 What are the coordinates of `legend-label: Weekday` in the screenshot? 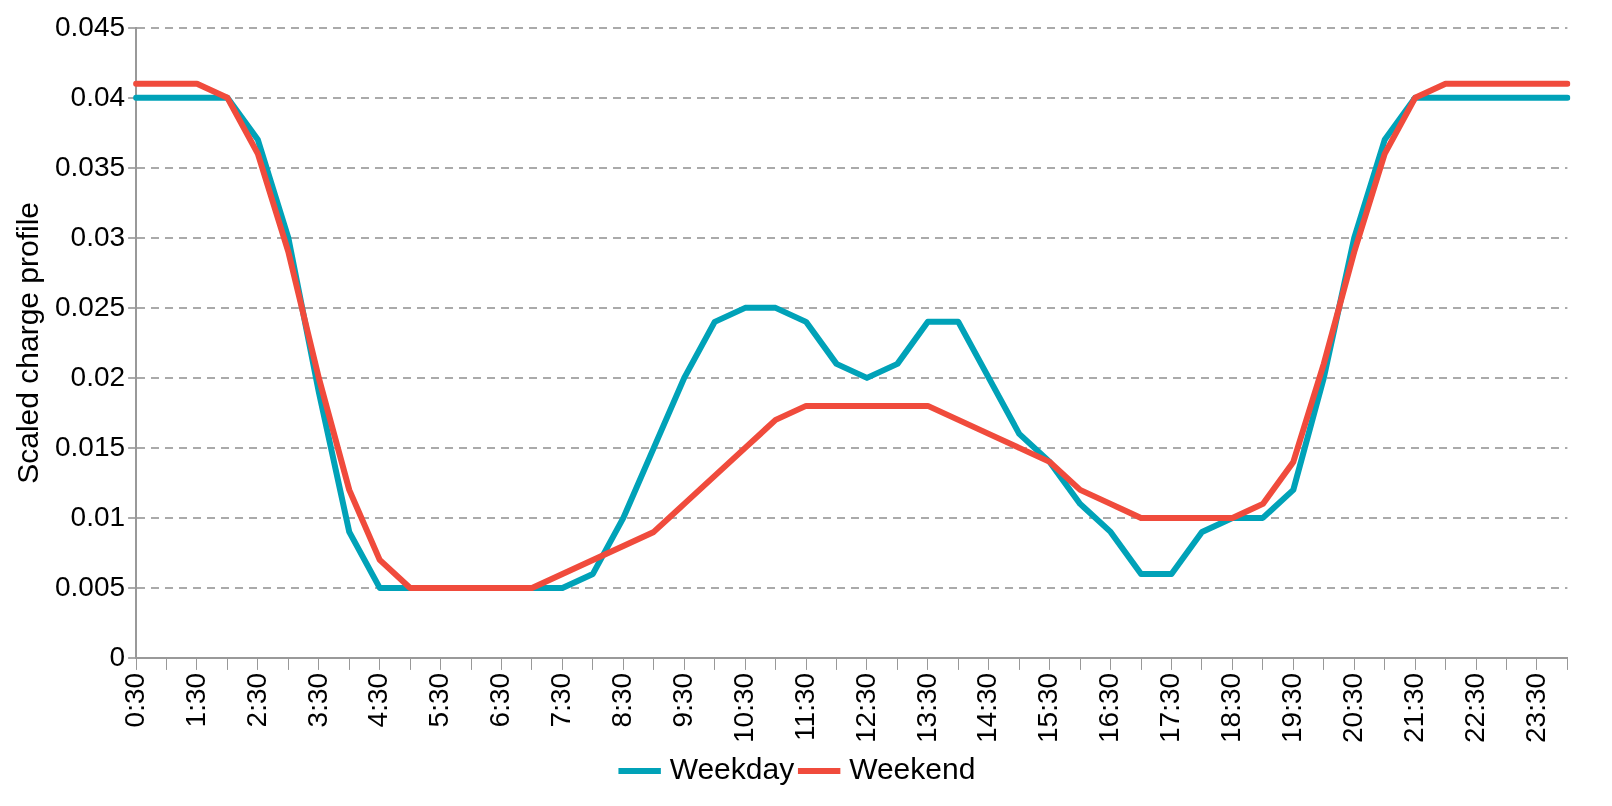 It's located at (732, 769).